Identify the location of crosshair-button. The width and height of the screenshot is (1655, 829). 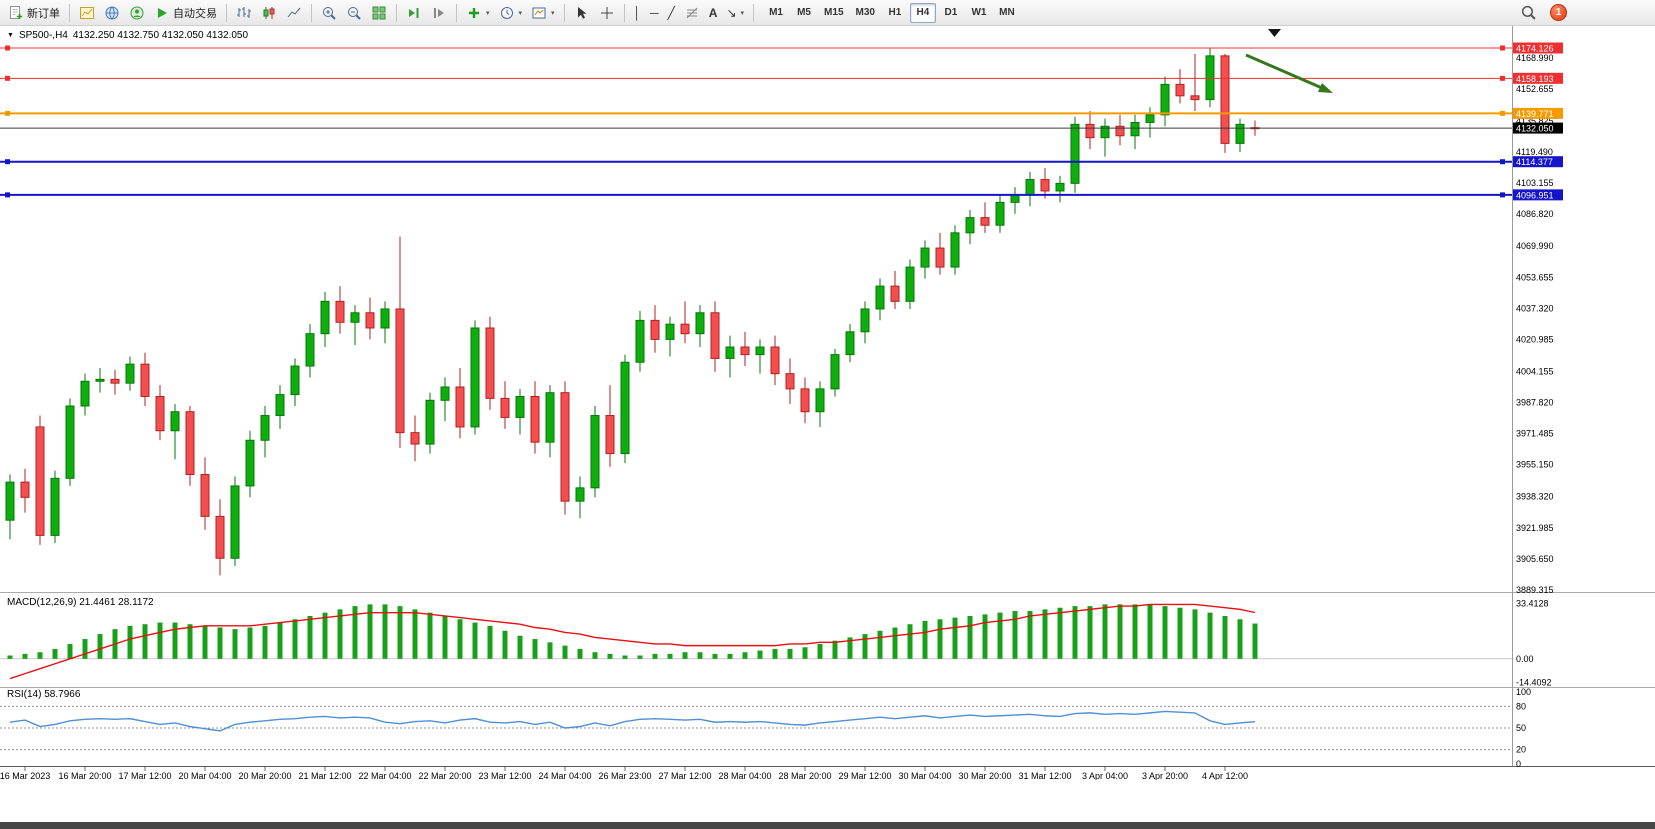
(607, 13).